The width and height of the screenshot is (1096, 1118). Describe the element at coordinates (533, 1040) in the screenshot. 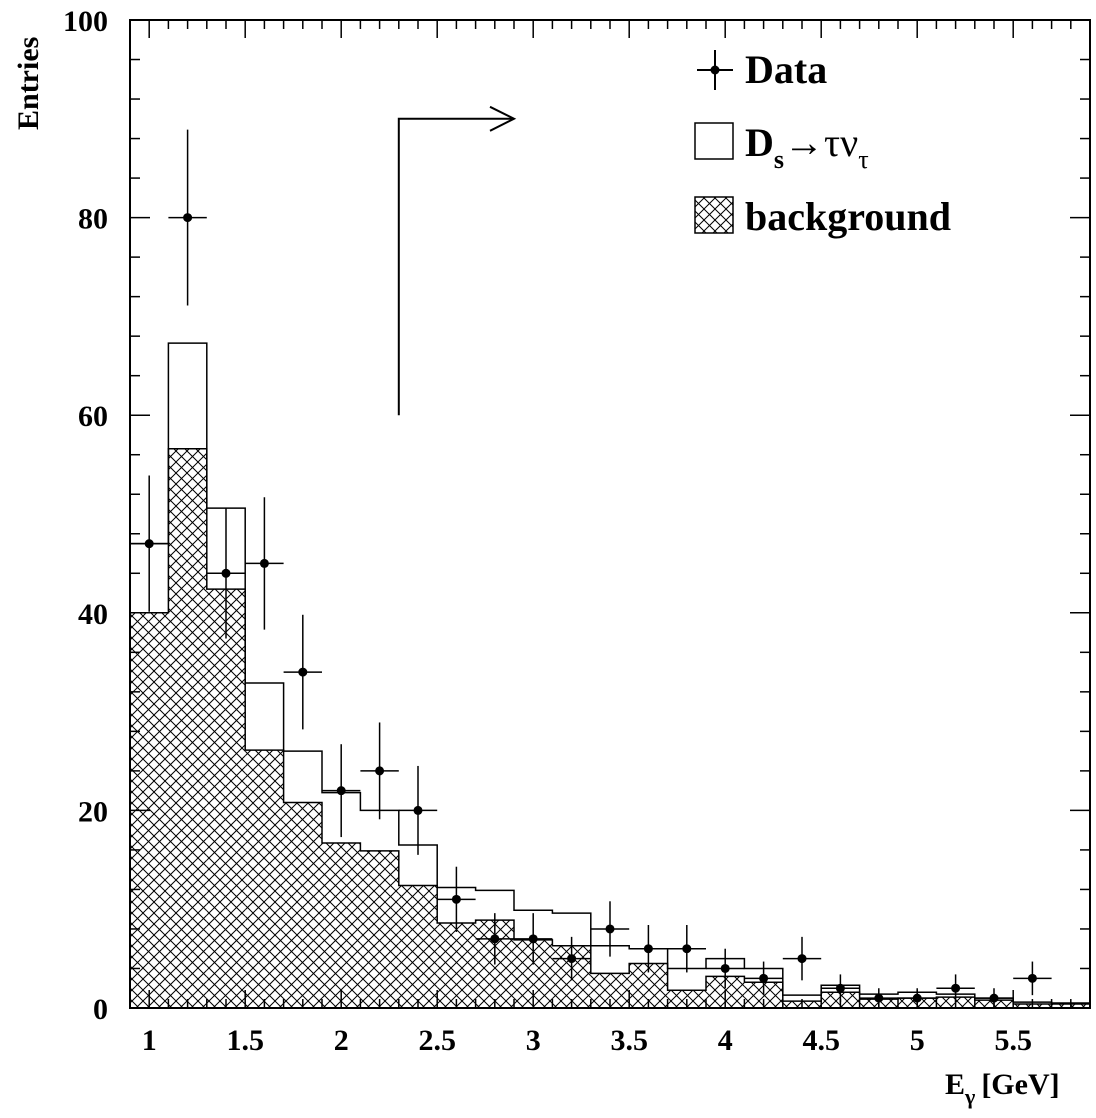

I see `x-tick-label: 3` at that location.